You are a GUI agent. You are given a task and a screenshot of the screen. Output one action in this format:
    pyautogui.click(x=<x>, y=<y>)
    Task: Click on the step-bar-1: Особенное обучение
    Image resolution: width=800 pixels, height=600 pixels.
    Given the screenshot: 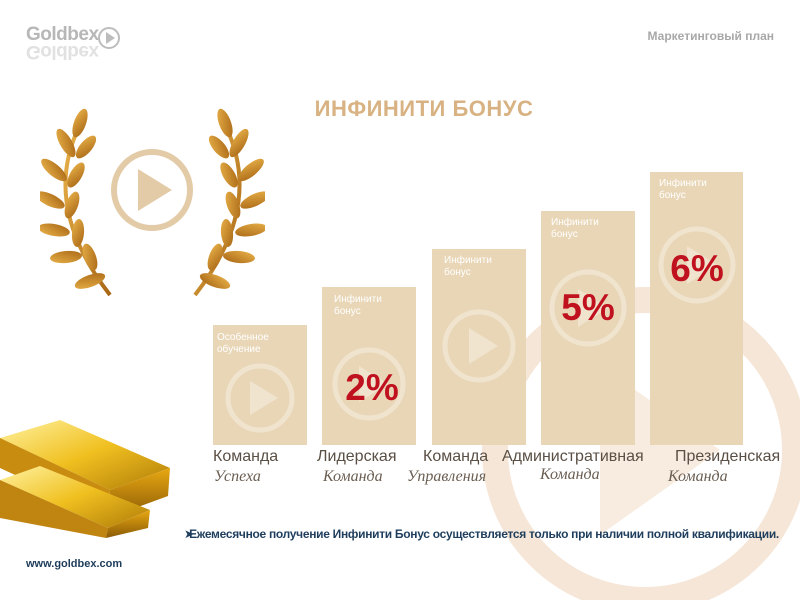 What is the action you would take?
    pyautogui.click(x=260, y=385)
    